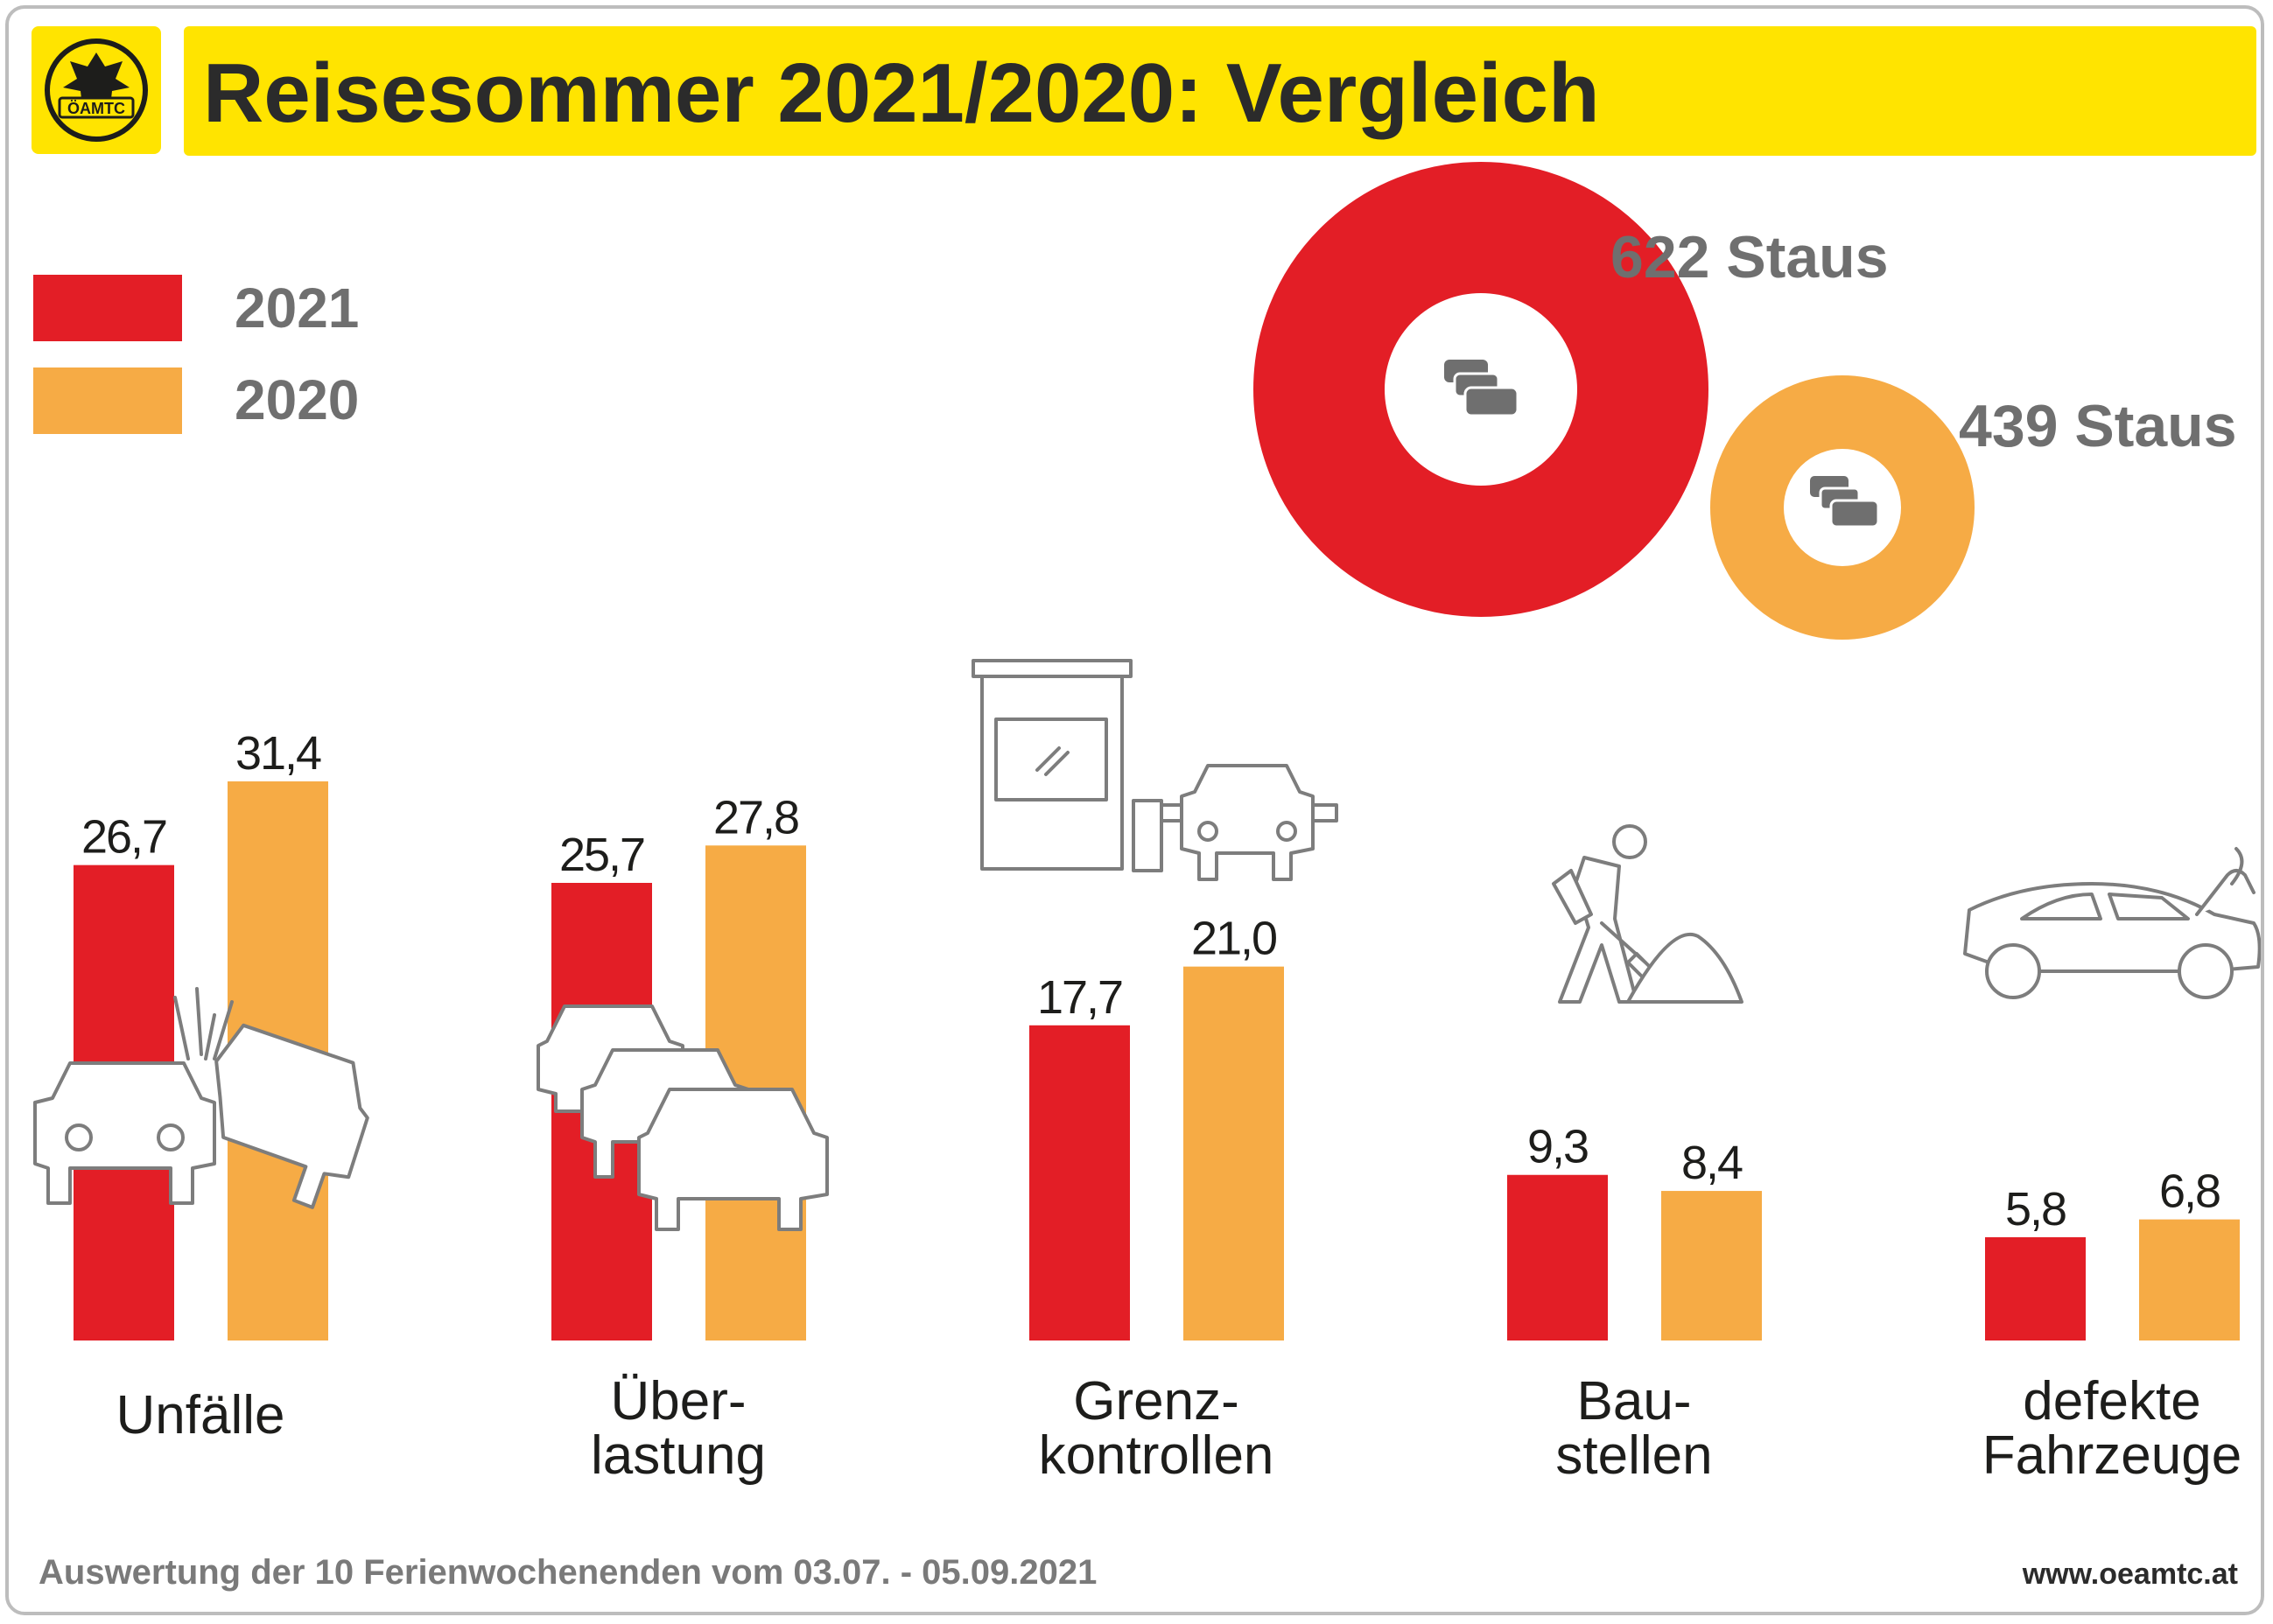 This screenshot has height=1624, width=2273. Describe the element at coordinates (1633, 1428) in the screenshot. I see `category-label-3: Bau-stellen` at that location.